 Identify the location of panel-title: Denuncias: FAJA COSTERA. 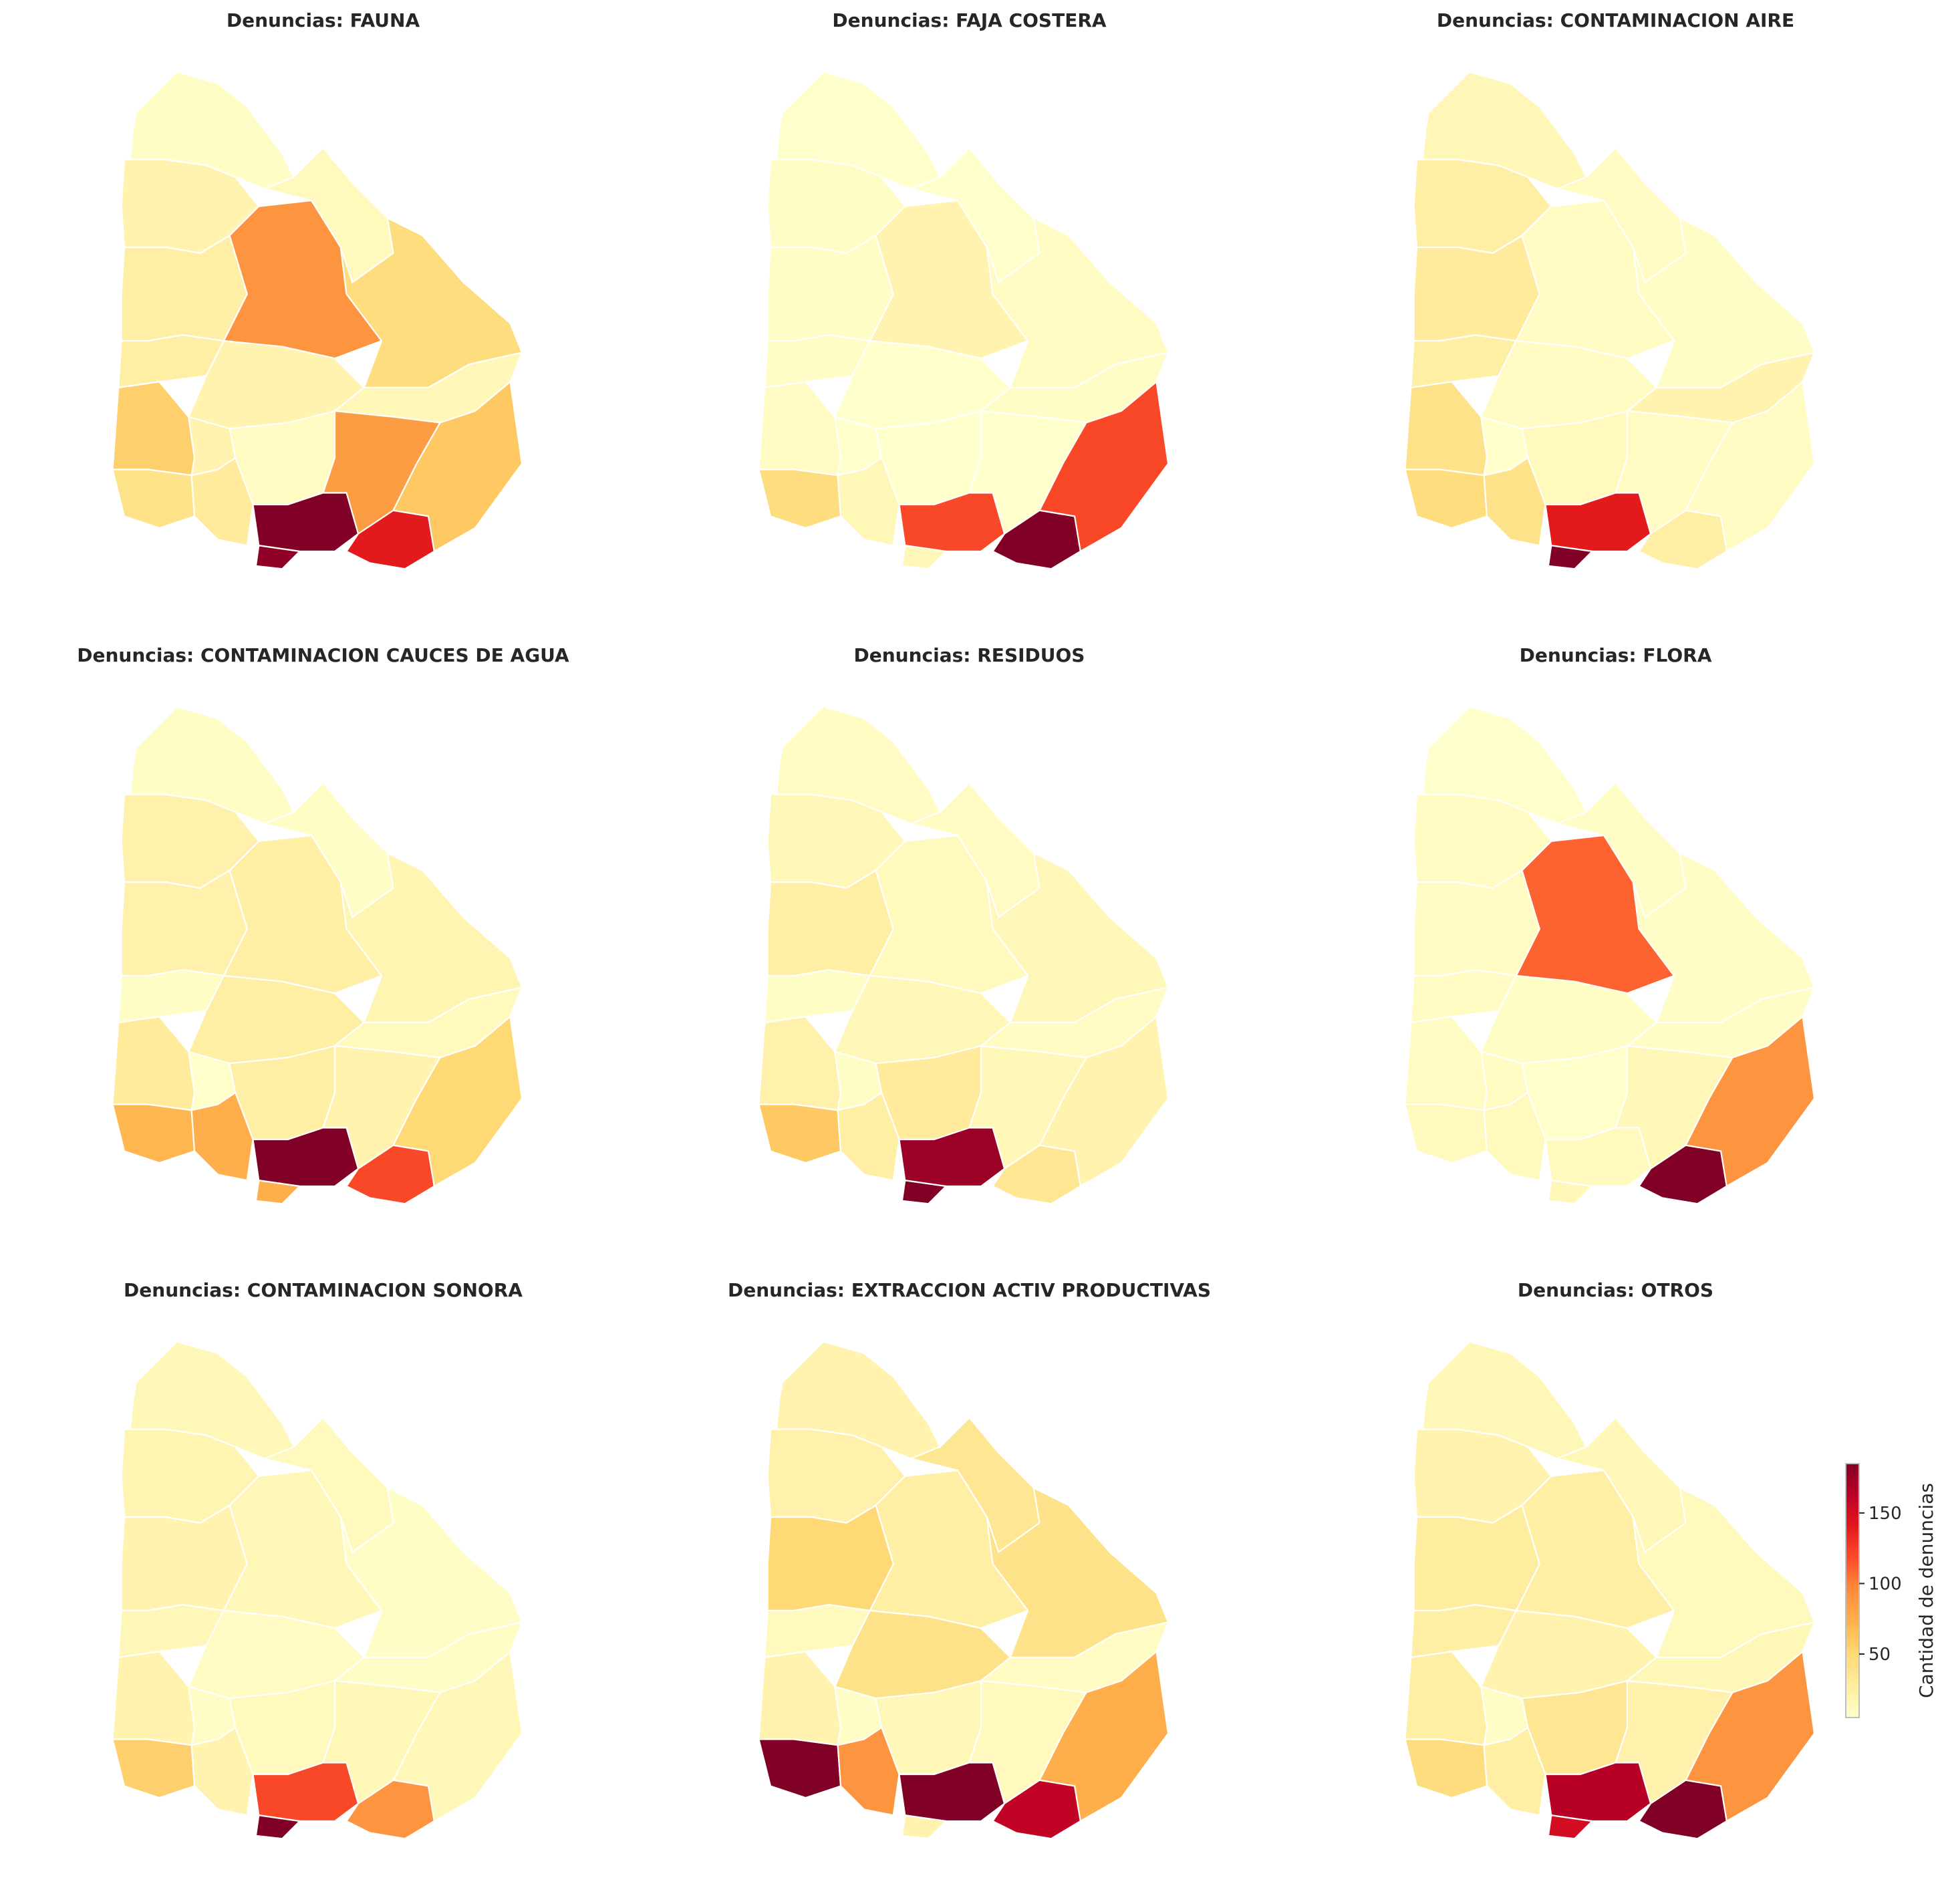
(969, 20).